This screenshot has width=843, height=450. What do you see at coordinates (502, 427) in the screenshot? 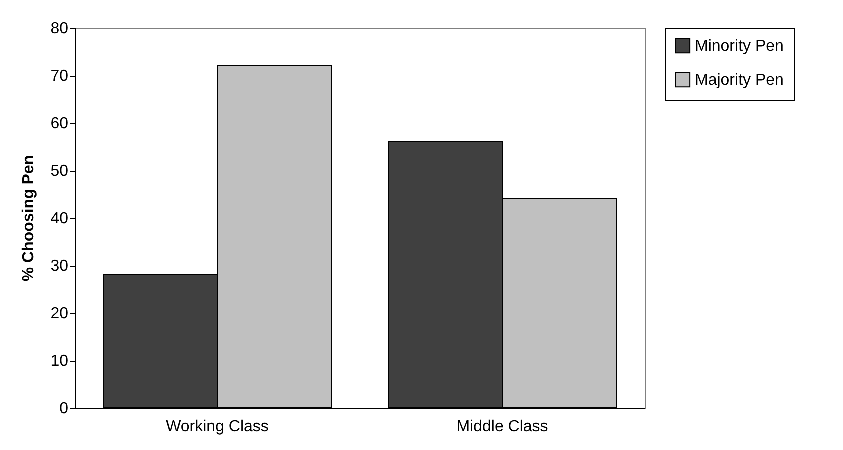
I see `x-tick-label: Middle Class` at bounding box center [502, 427].